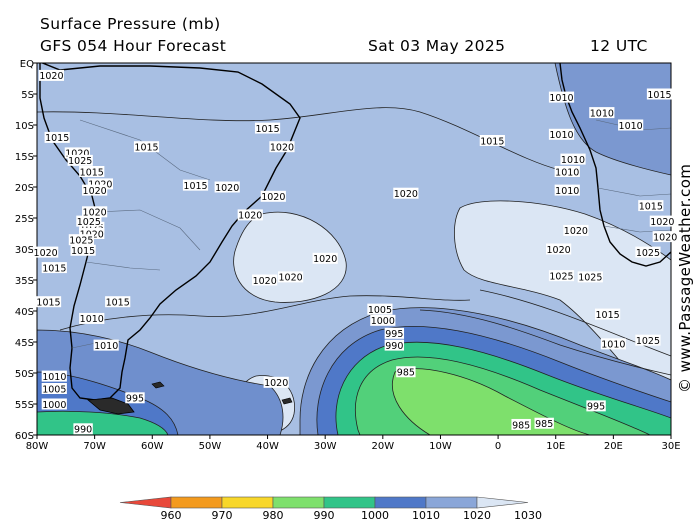  Describe the element at coordinates (383, 321) in the screenshot. I see `isobar-label: 1000` at that location.